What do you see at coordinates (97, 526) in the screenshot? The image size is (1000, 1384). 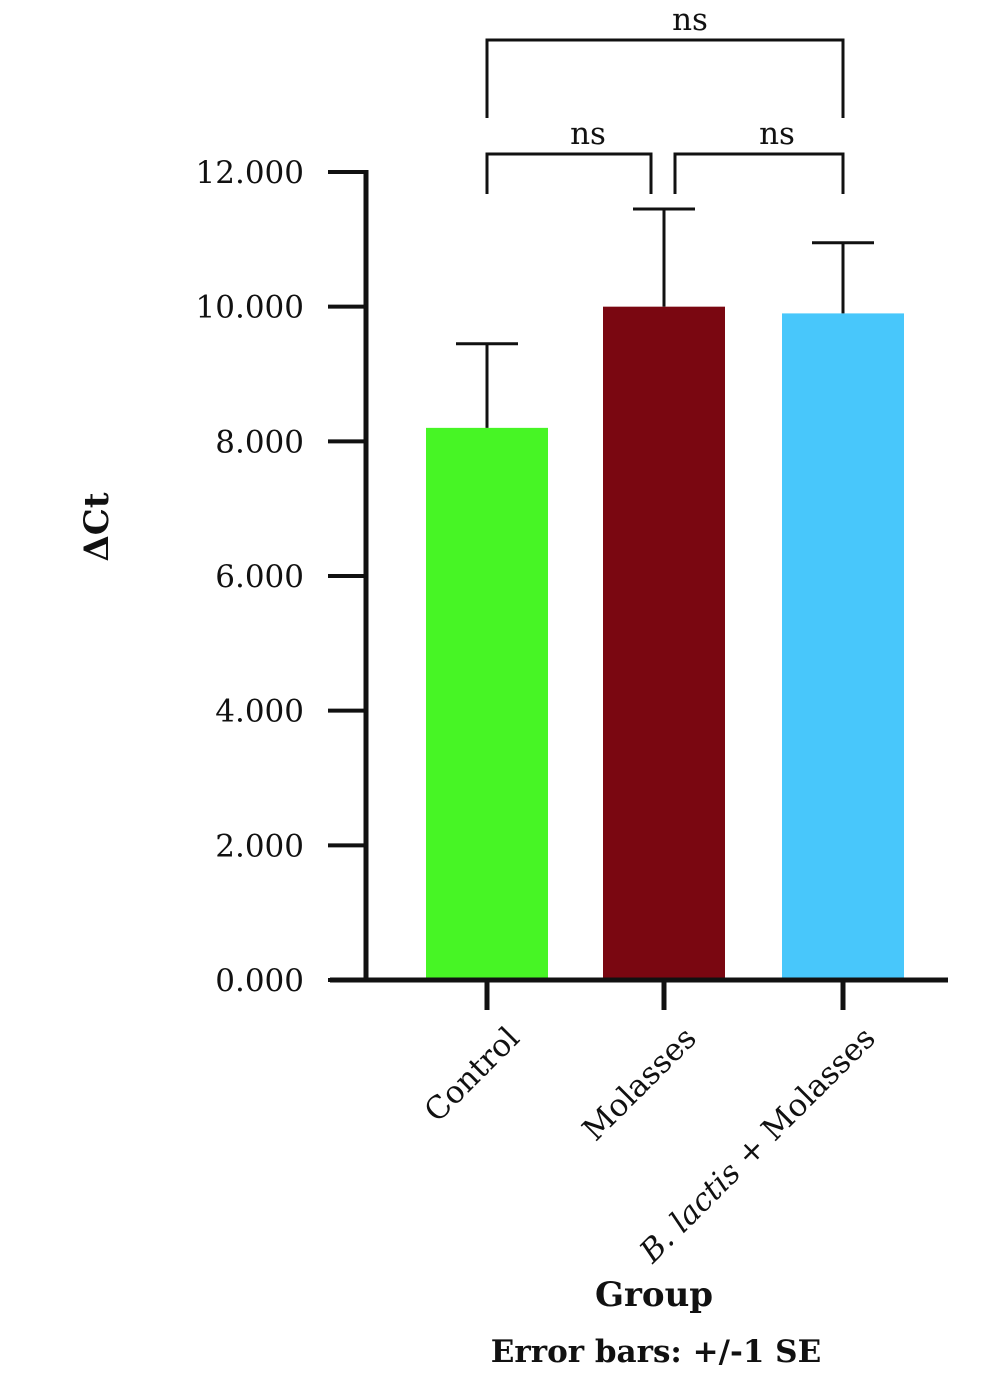 I see `y-axis-label: ΔCt` at bounding box center [97, 526].